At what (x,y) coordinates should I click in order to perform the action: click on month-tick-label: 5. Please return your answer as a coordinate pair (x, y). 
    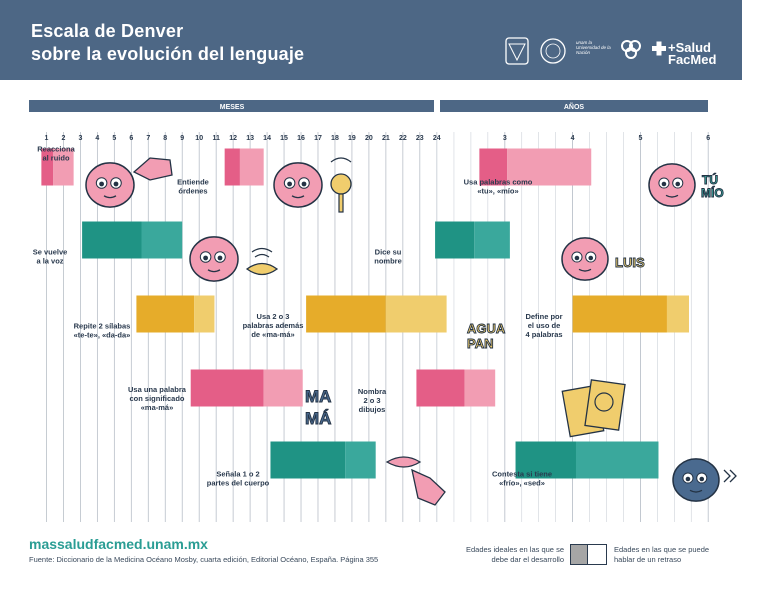
    Looking at the image, I should click on (114, 138).